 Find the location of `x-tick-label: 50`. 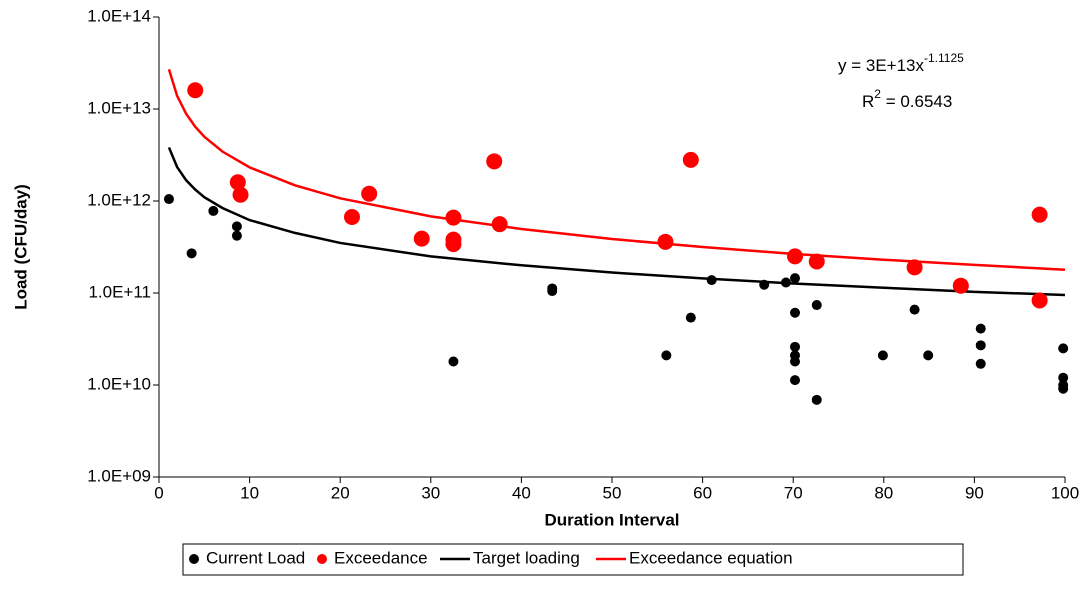

x-tick-label: 50 is located at coordinates (612, 492).